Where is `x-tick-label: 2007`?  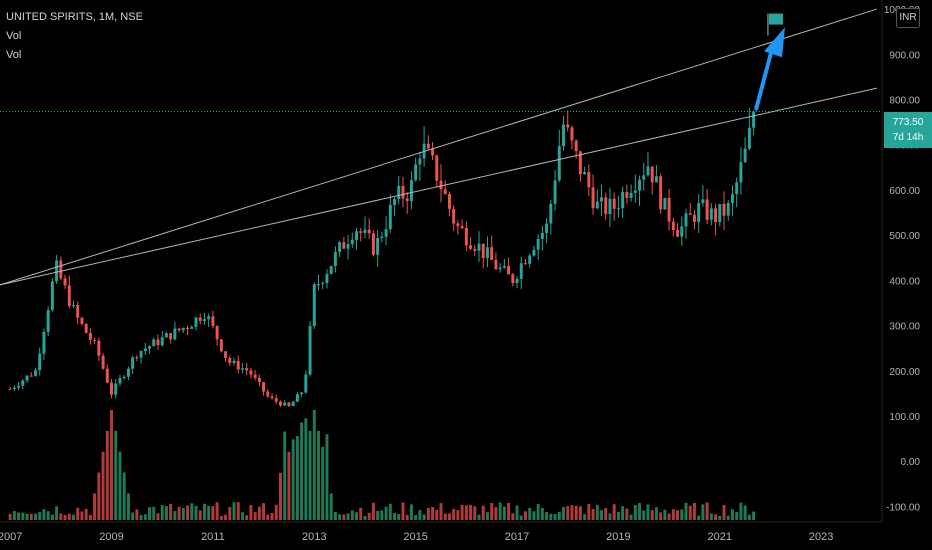
x-tick-label: 2007 is located at coordinates (11, 537).